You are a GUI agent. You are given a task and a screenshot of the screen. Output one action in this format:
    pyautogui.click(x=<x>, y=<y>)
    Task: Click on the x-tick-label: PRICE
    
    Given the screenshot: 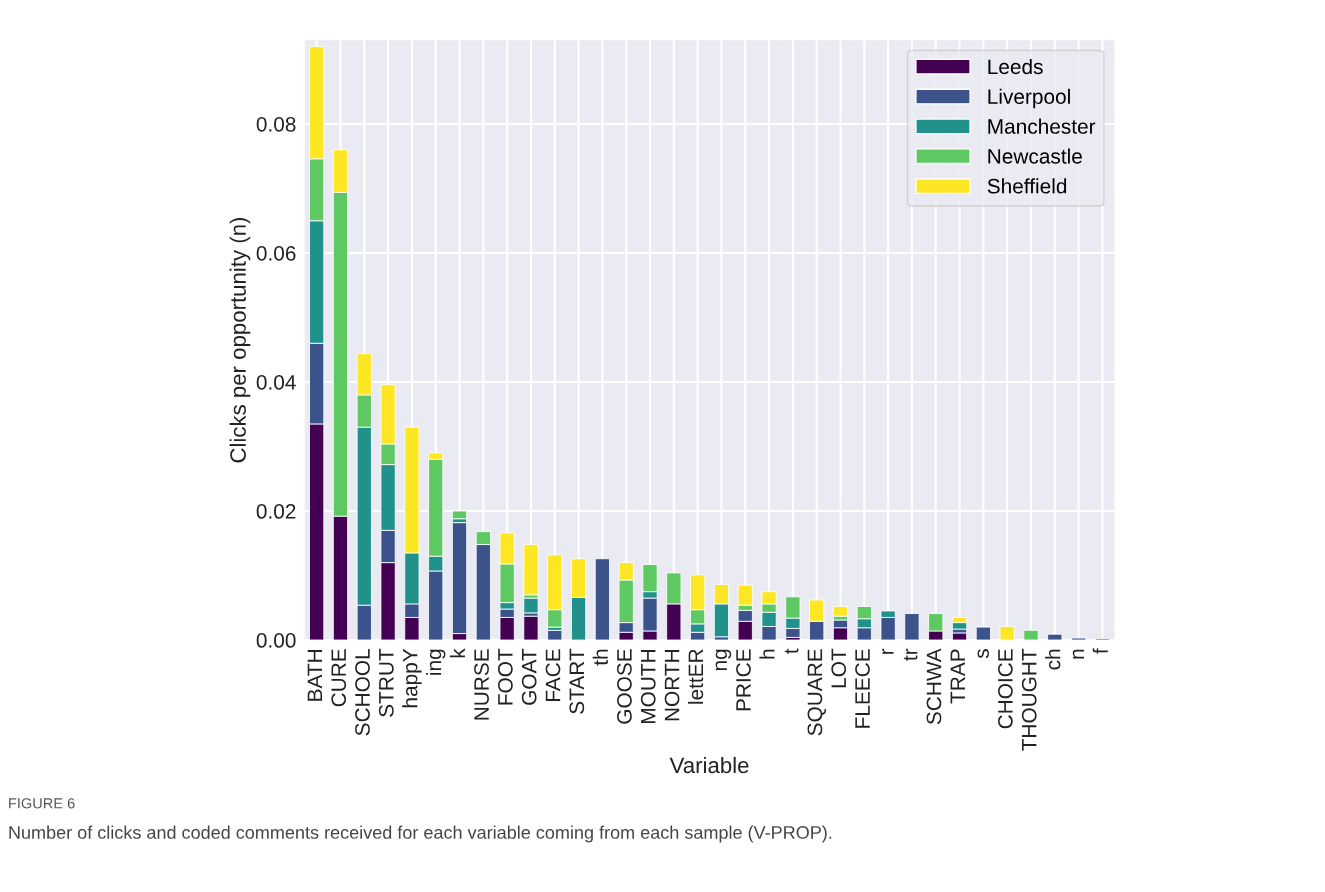 What is the action you would take?
    pyautogui.click(x=743, y=680)
    